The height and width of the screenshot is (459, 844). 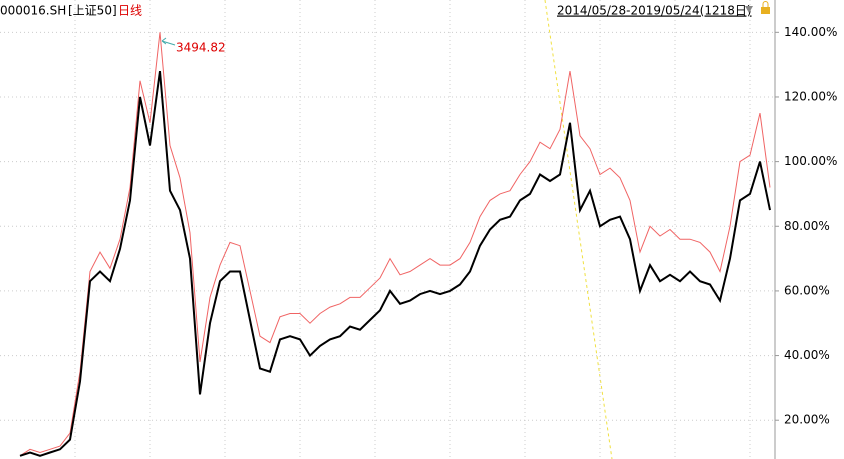 What do you see at coordinates (807, 290) in the screenshot?
I see `y-tick-label: 60.00%` at bounding box center [807, 290].